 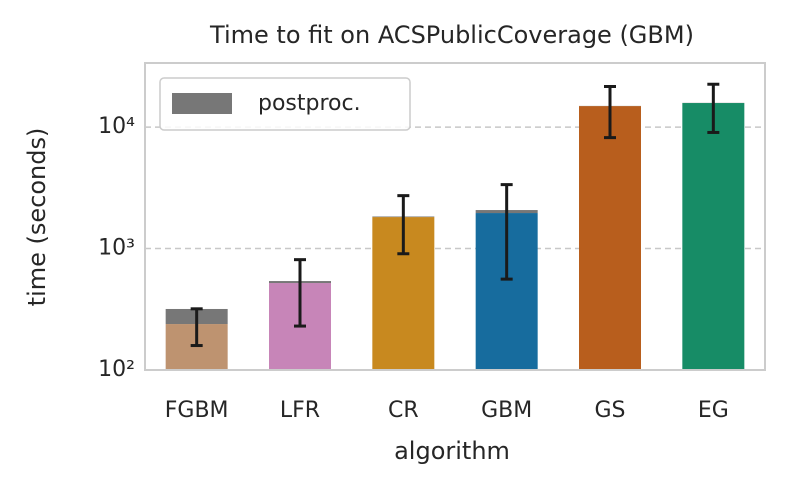 I want to click on legend-box, so click(x=285, y=104).